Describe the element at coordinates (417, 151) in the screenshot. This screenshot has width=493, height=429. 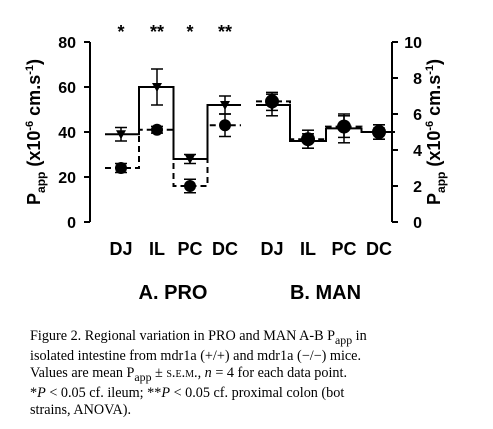
I see `right-y-tick-label: 4` at that location.